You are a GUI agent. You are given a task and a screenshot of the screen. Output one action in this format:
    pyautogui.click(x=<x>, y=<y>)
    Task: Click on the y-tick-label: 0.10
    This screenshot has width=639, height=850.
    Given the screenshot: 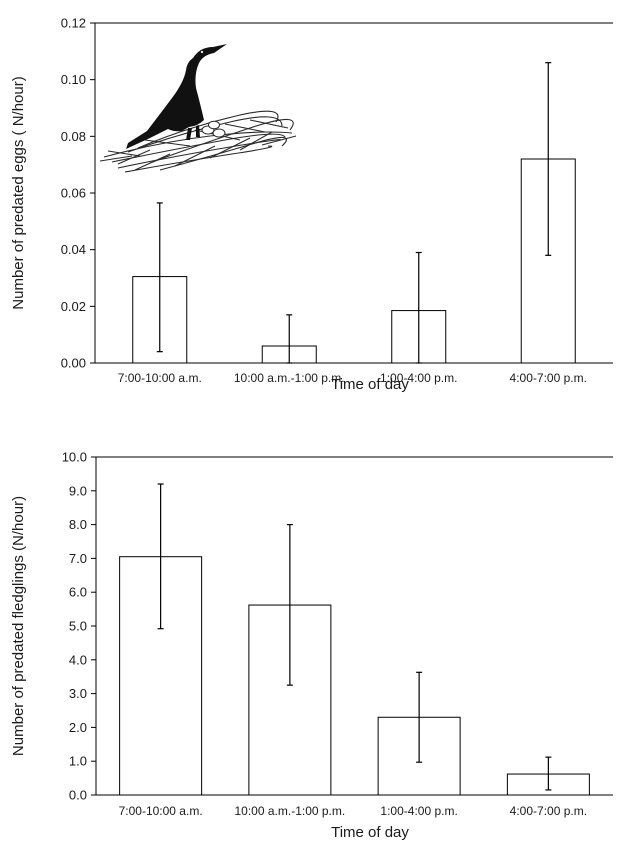 What is the action you would take?
    pyautogui.click(x=73, y=79)
    